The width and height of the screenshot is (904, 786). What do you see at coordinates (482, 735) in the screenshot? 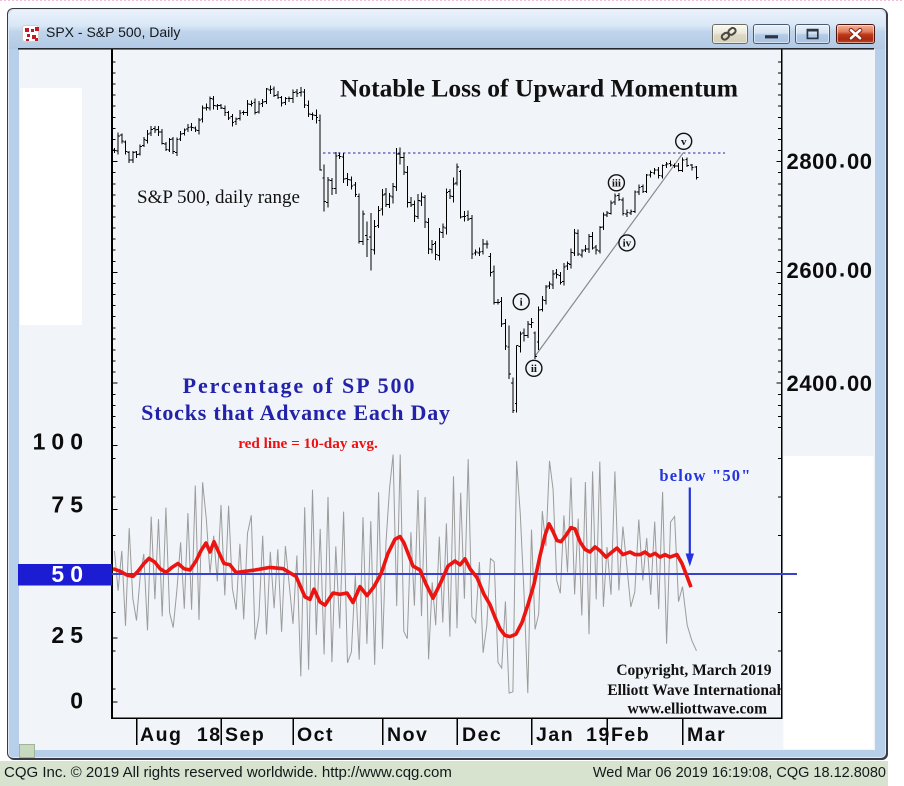
I see `svg-text: Dec` at bounding box center [482, 735].